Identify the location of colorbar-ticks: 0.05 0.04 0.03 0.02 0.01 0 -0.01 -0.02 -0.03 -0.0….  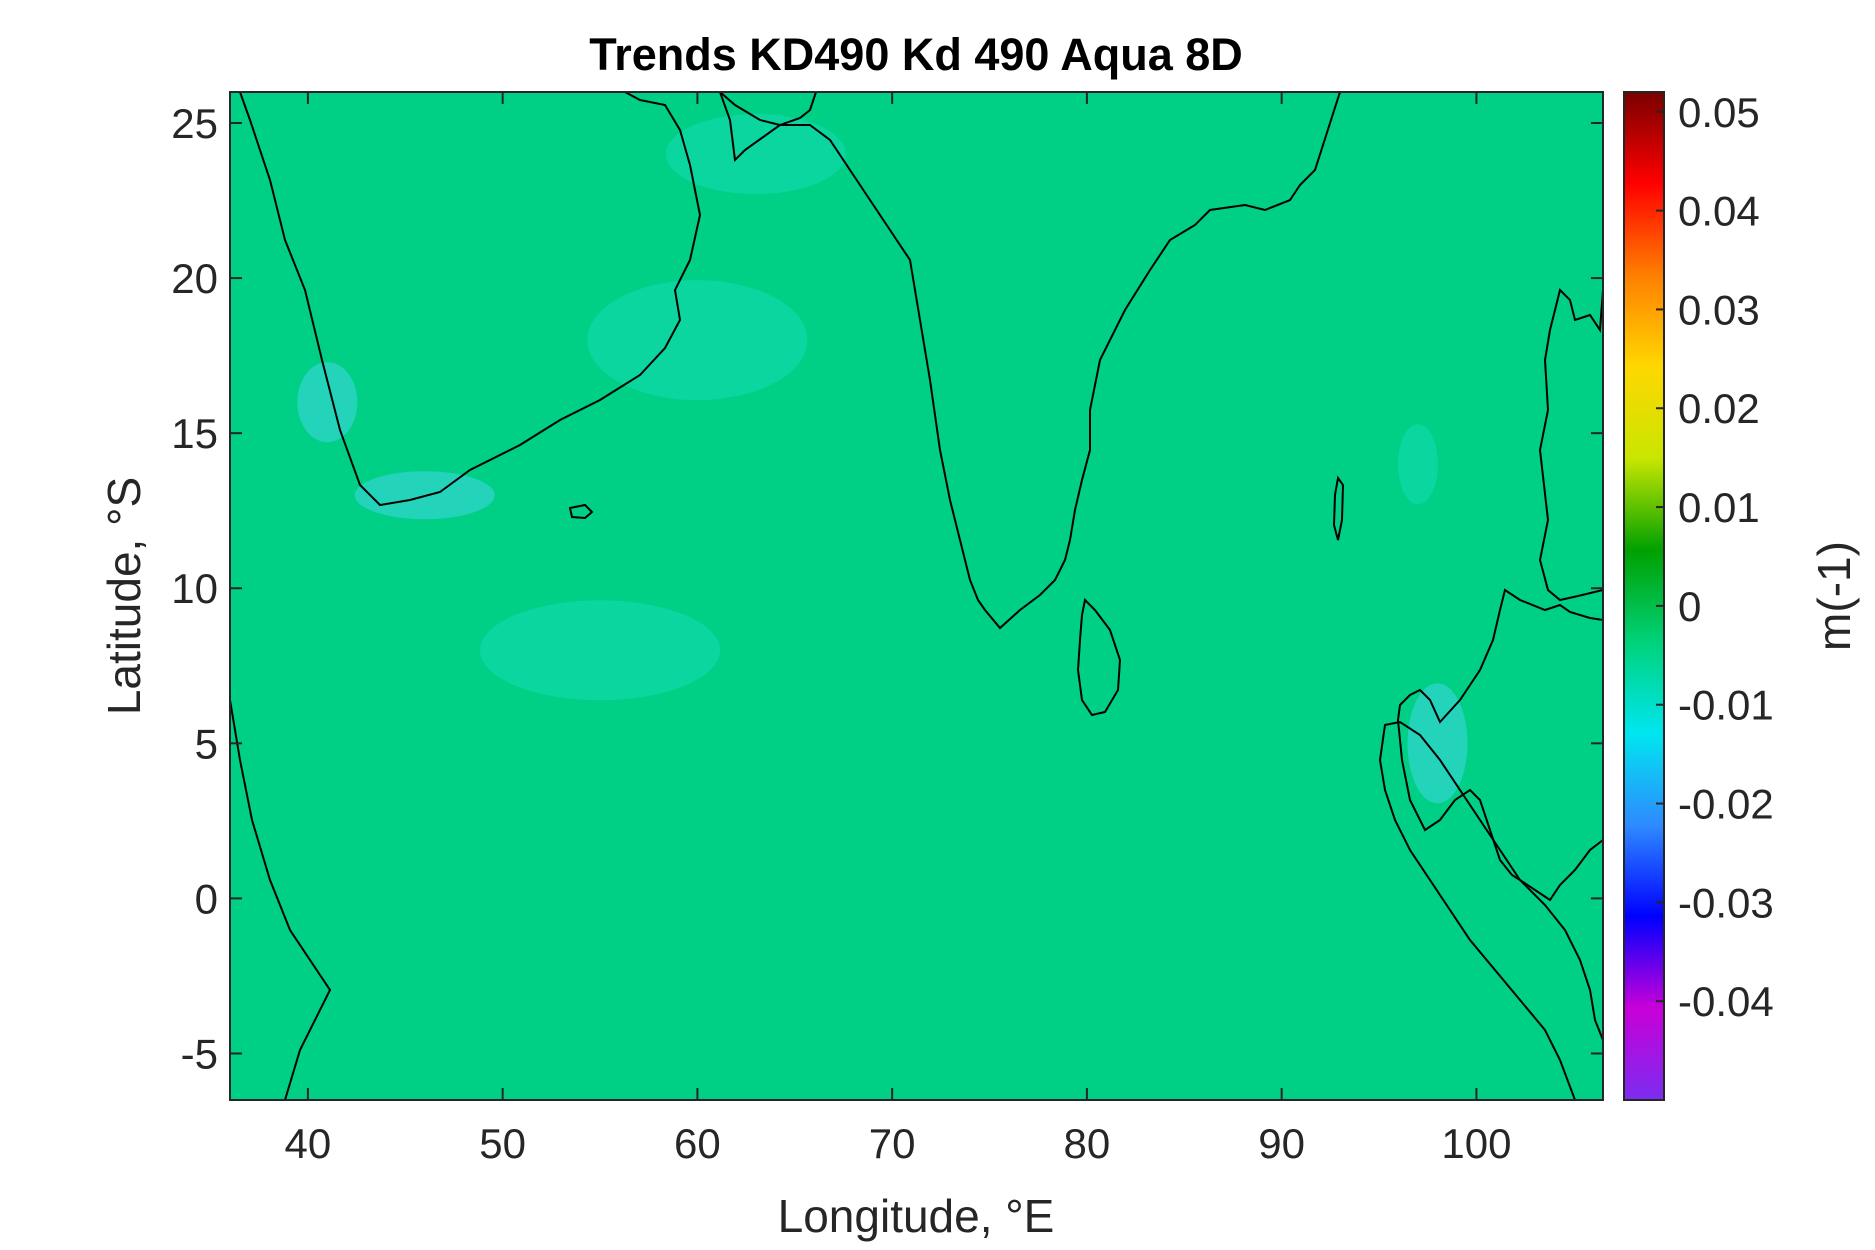
(1715, 557).